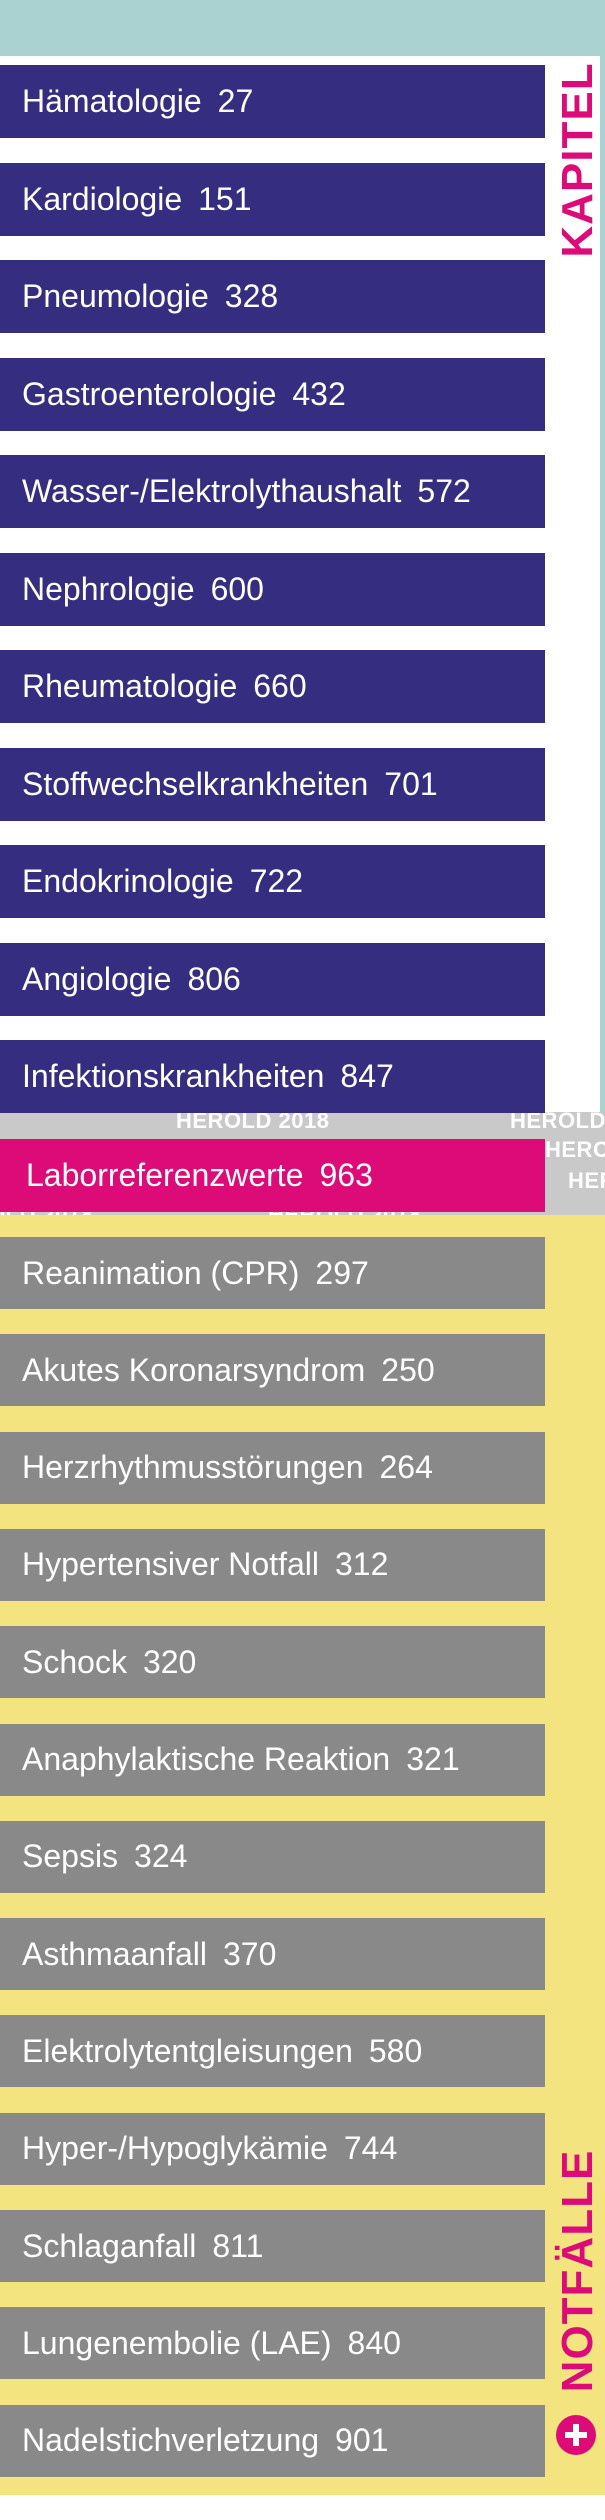 Image resolution: width=605 pixels, height=2520 pixels. What do you see at coordinates (577, 160) in the screenshot?
I see `kapitel-label: KAPITEL` at bounding box center [577, 160].